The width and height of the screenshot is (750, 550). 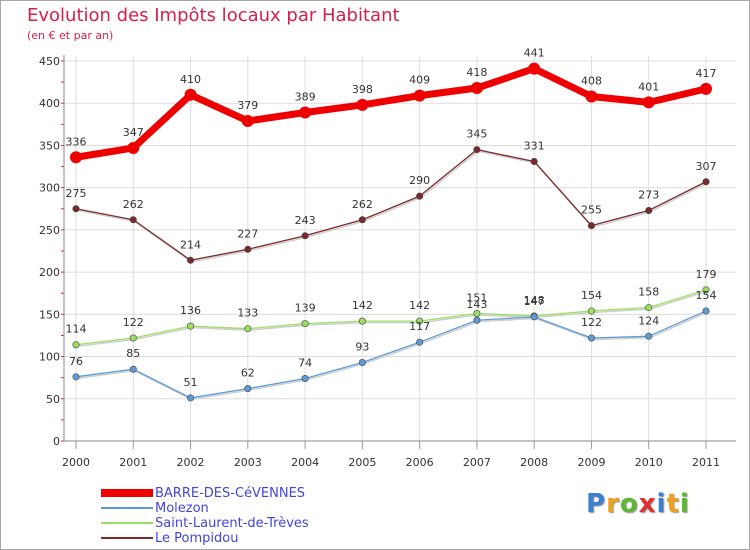 I want to click on proxiti-logo: Proxiti, so click(x=638, y=504).